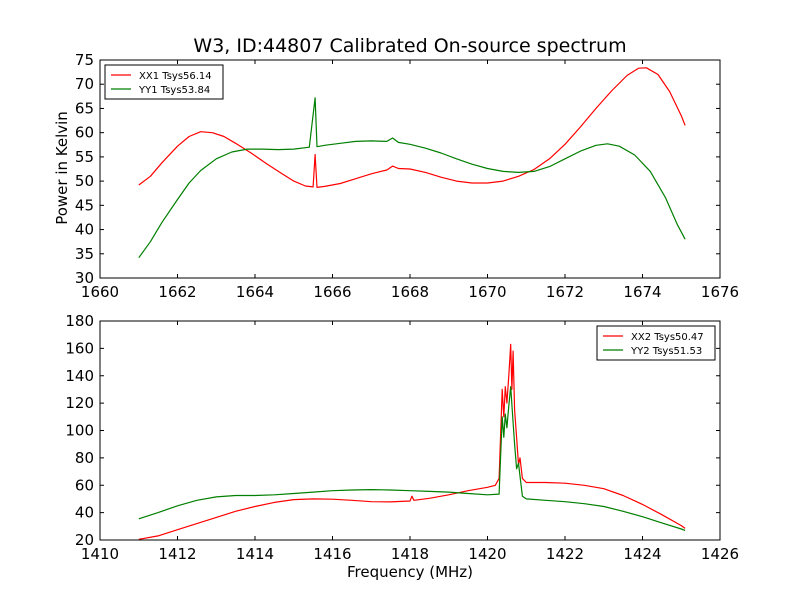 The image size is (800, 600). Describe the element at coordinates (79, 348) in the screenshot. I see `bottom-chart-y-tick-label: 160` at that location.